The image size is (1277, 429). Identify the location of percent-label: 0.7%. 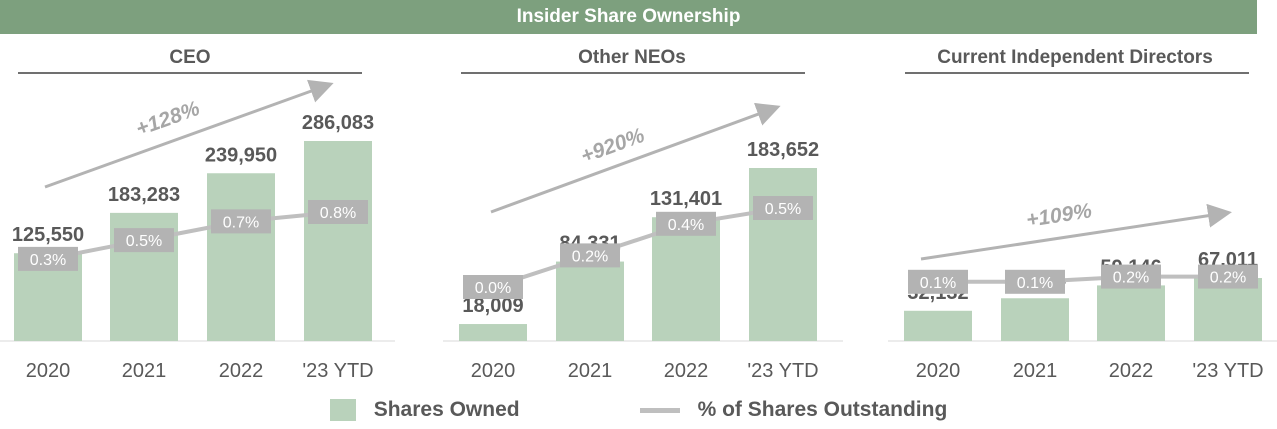
(241, 222).